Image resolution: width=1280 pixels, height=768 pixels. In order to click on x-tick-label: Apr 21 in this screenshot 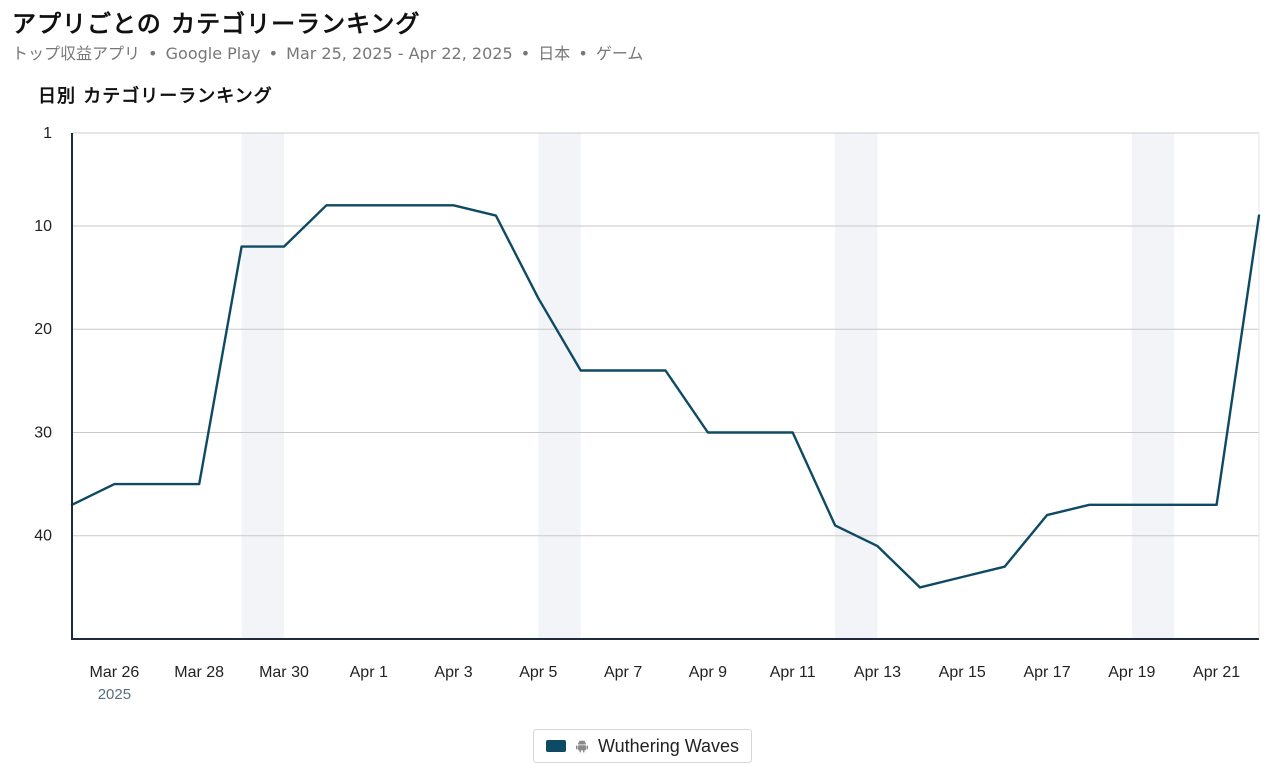, I will do `click(1216, 672)`.